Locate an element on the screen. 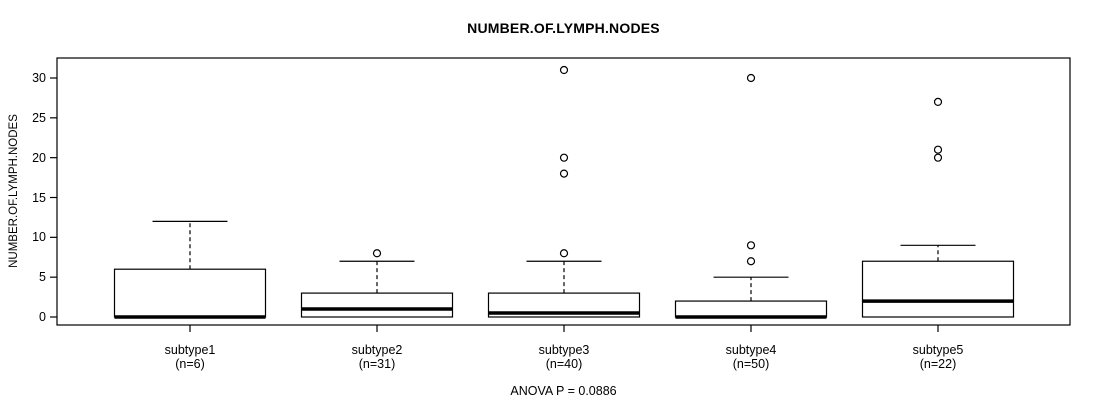 The width and height of the screenshot is (1100, 400). chart-title: NUMBER.OF.LYMPH.NODES is located at coordinates (563, 28).